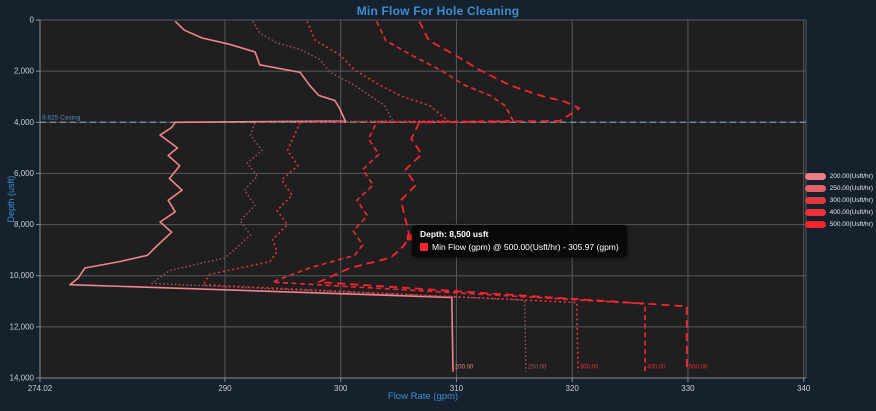  I want to click on legend-item-200: 200.00(Usft/hr), so click(838, 176).